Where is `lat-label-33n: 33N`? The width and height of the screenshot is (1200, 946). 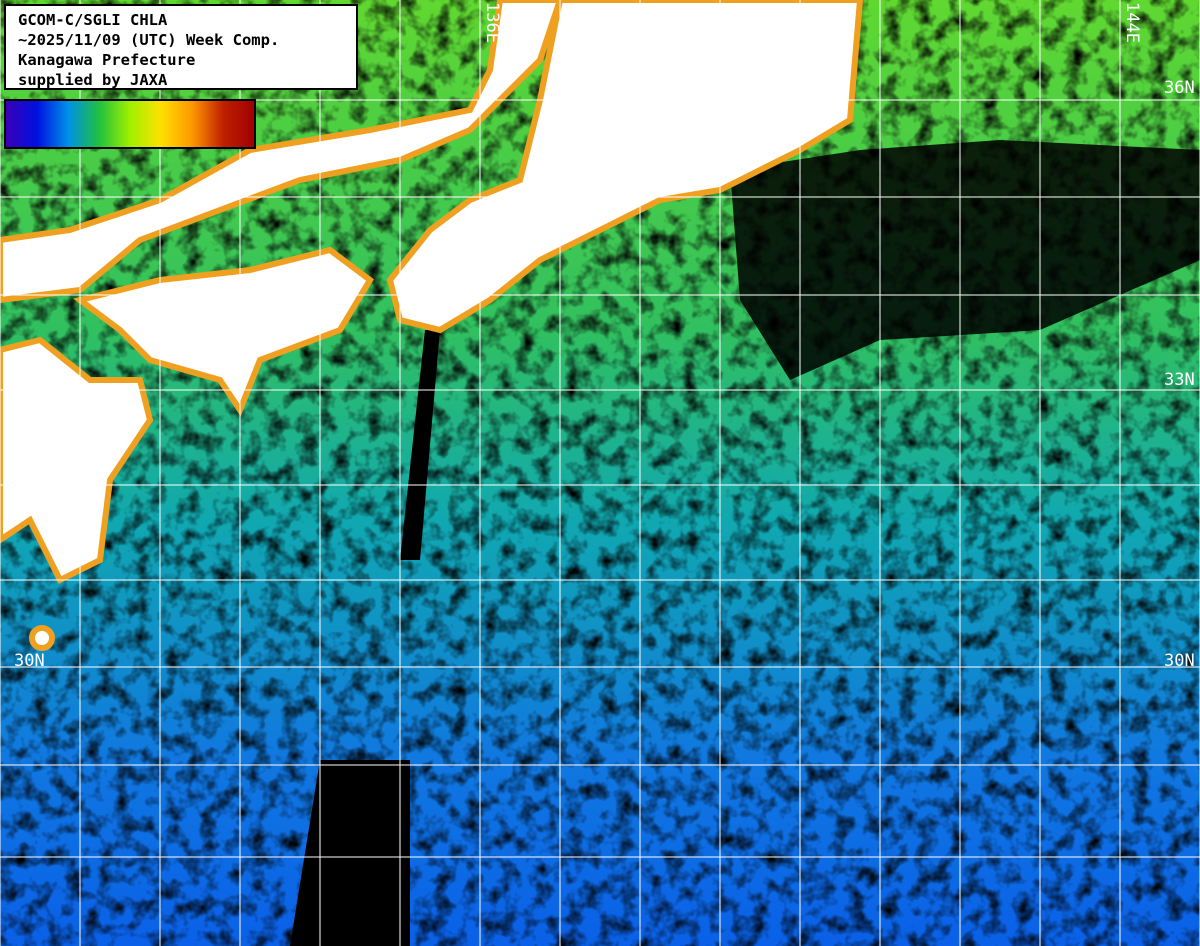
lat-label-33n: 33N is located at coordinates (1179, 380).